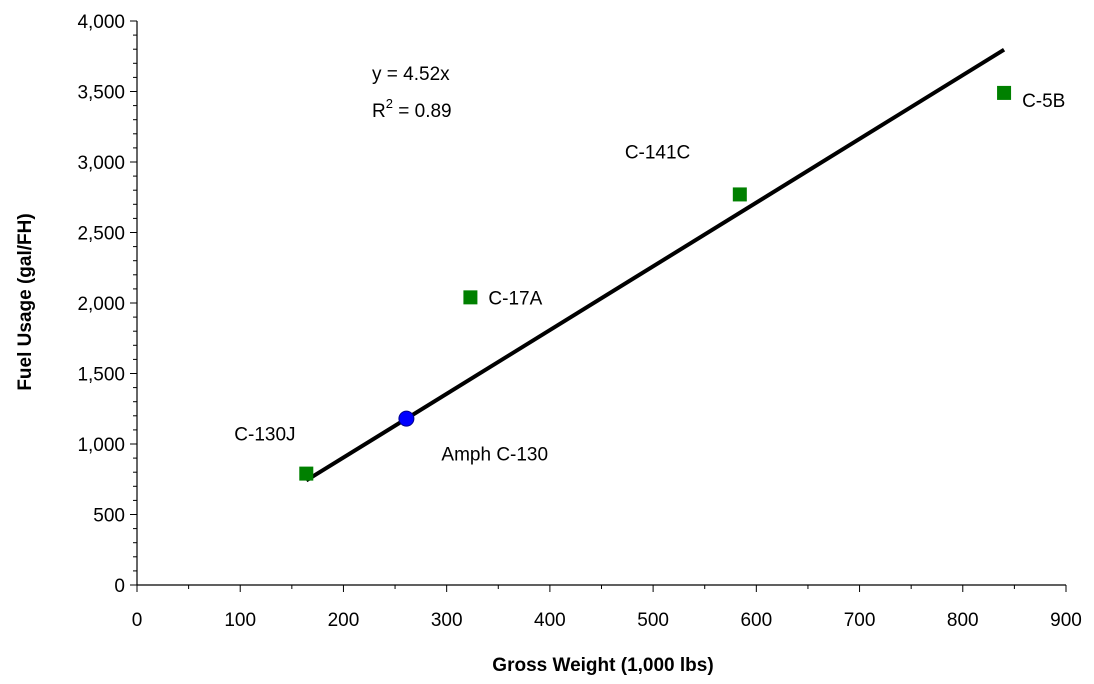  What do you see at coordinates (470, 297) in the screenshot?
I see `data-point-c-17a` at bounding box center [470, 297].